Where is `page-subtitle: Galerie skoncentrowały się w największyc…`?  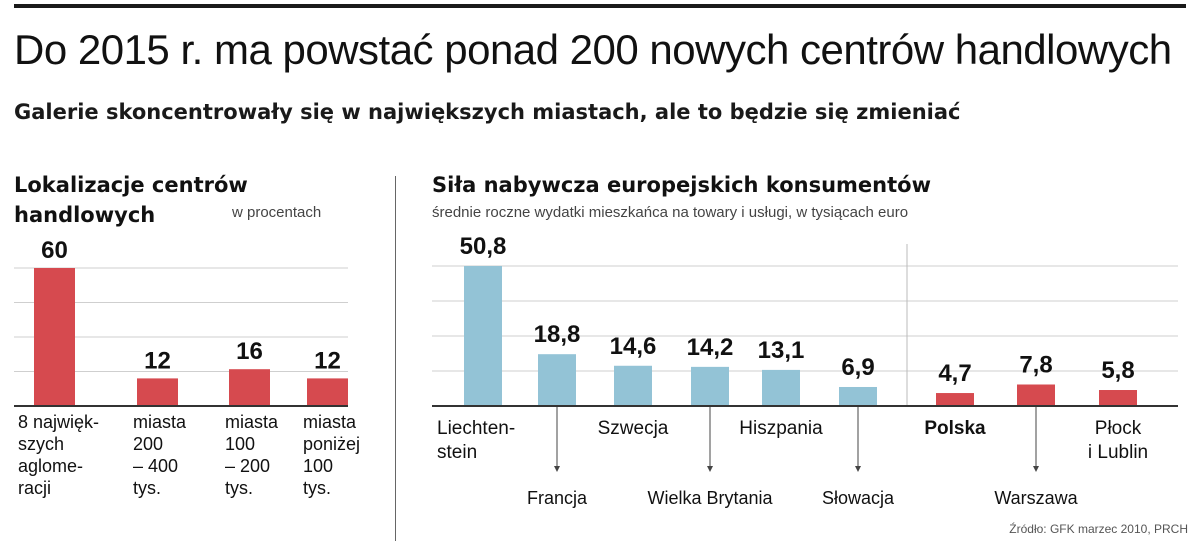
page-subtitle: Galerie skoncentrowały się w największyc… is located at coordinates (487, 112).